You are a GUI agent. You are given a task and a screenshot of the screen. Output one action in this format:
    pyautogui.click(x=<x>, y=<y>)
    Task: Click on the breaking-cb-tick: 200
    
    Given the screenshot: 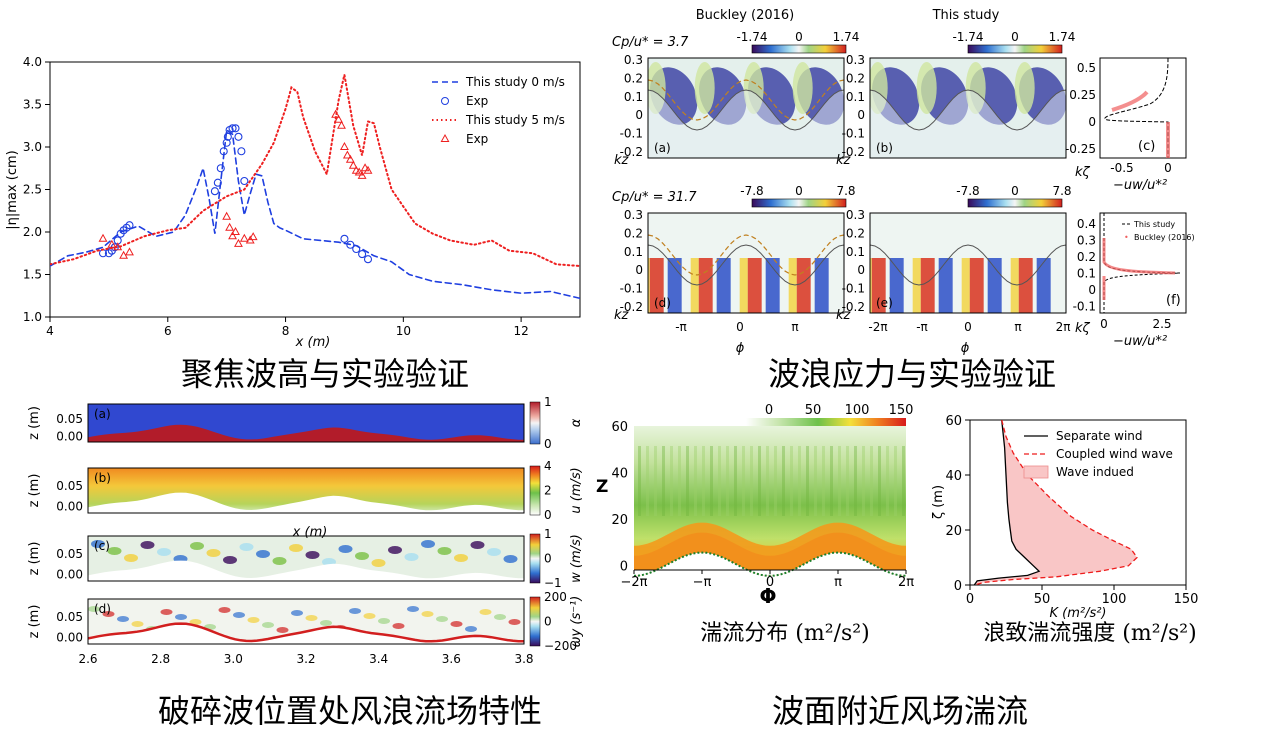 What is the action you would take?
    pyautogui.click(x=555, y=597)
    